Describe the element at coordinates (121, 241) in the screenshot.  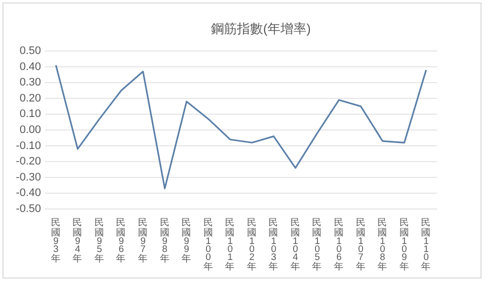
I see `x-tick-label: 民國96年` at that location.